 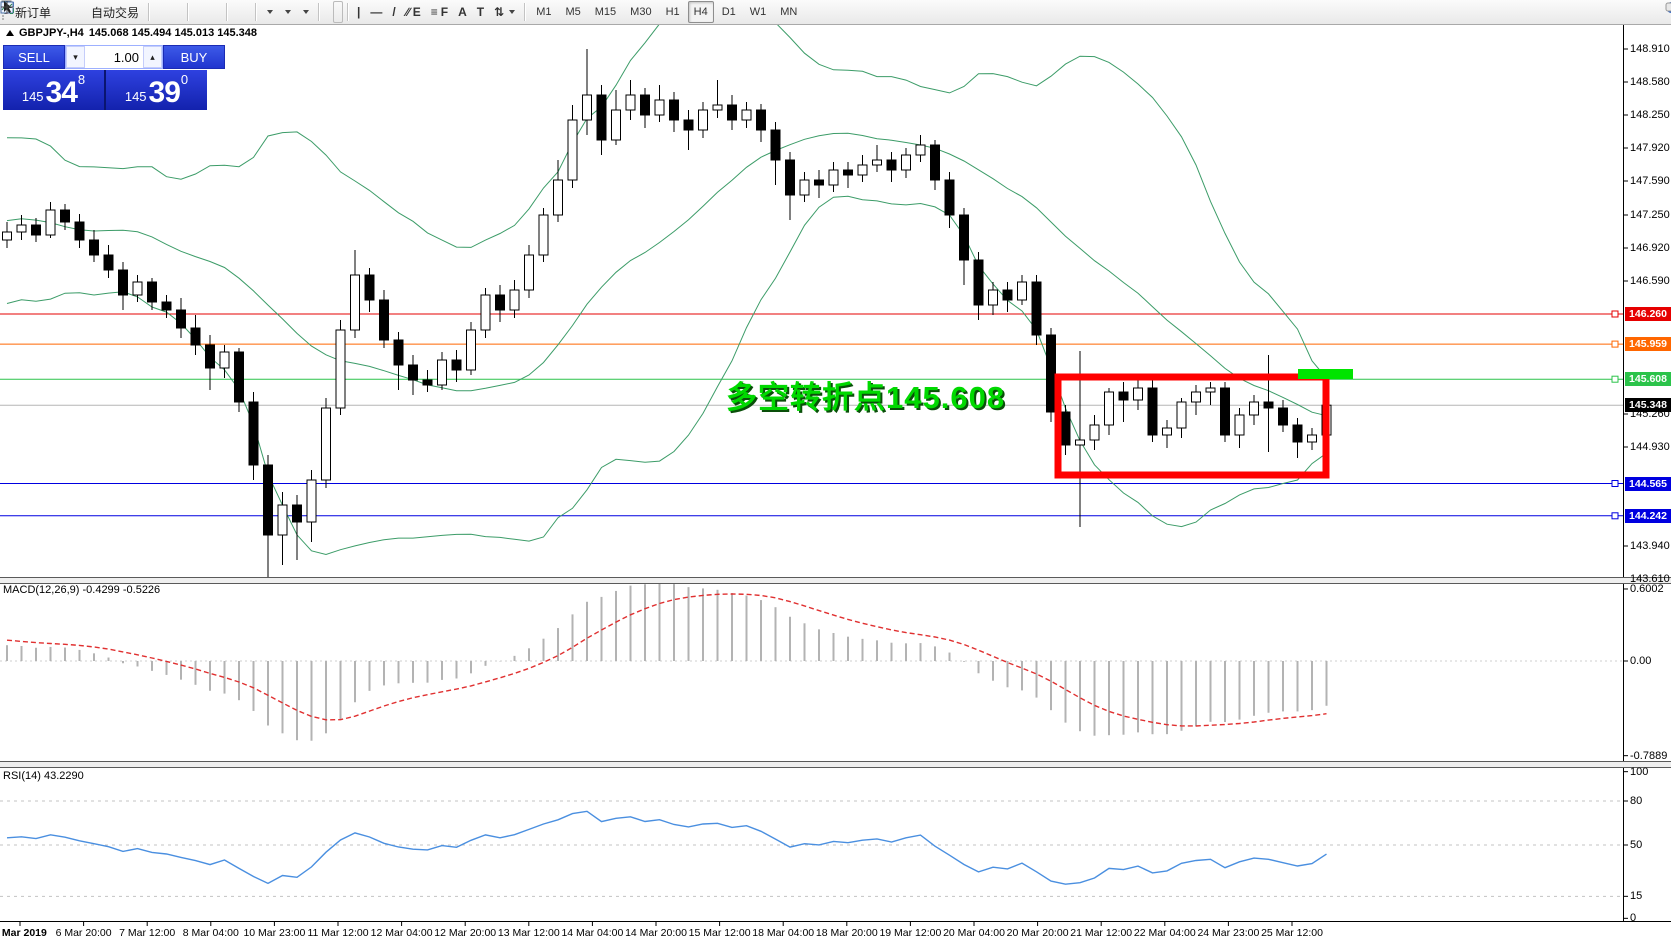 What do you see at coordinates (789, 12) in the screenshot?
I see `timeframe-mn-button: MN` at bounding box center [789, 12].